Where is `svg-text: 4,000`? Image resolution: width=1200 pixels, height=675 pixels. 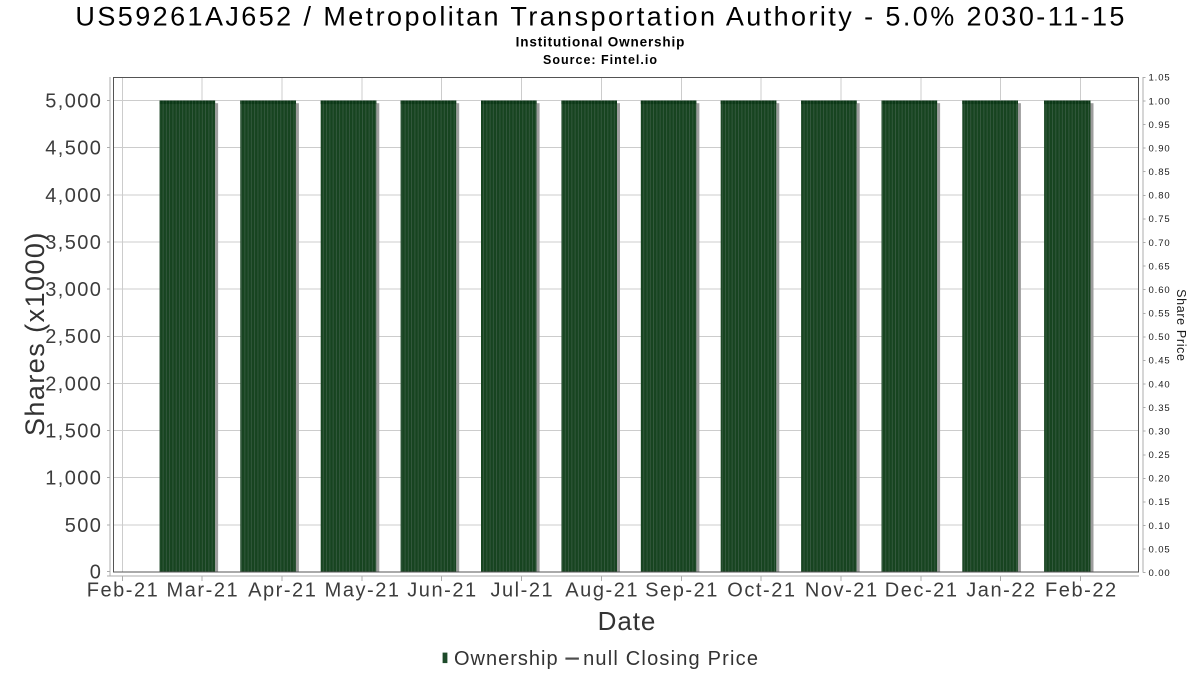 svg-text: 4,000 is located at coordinates (73, 196).